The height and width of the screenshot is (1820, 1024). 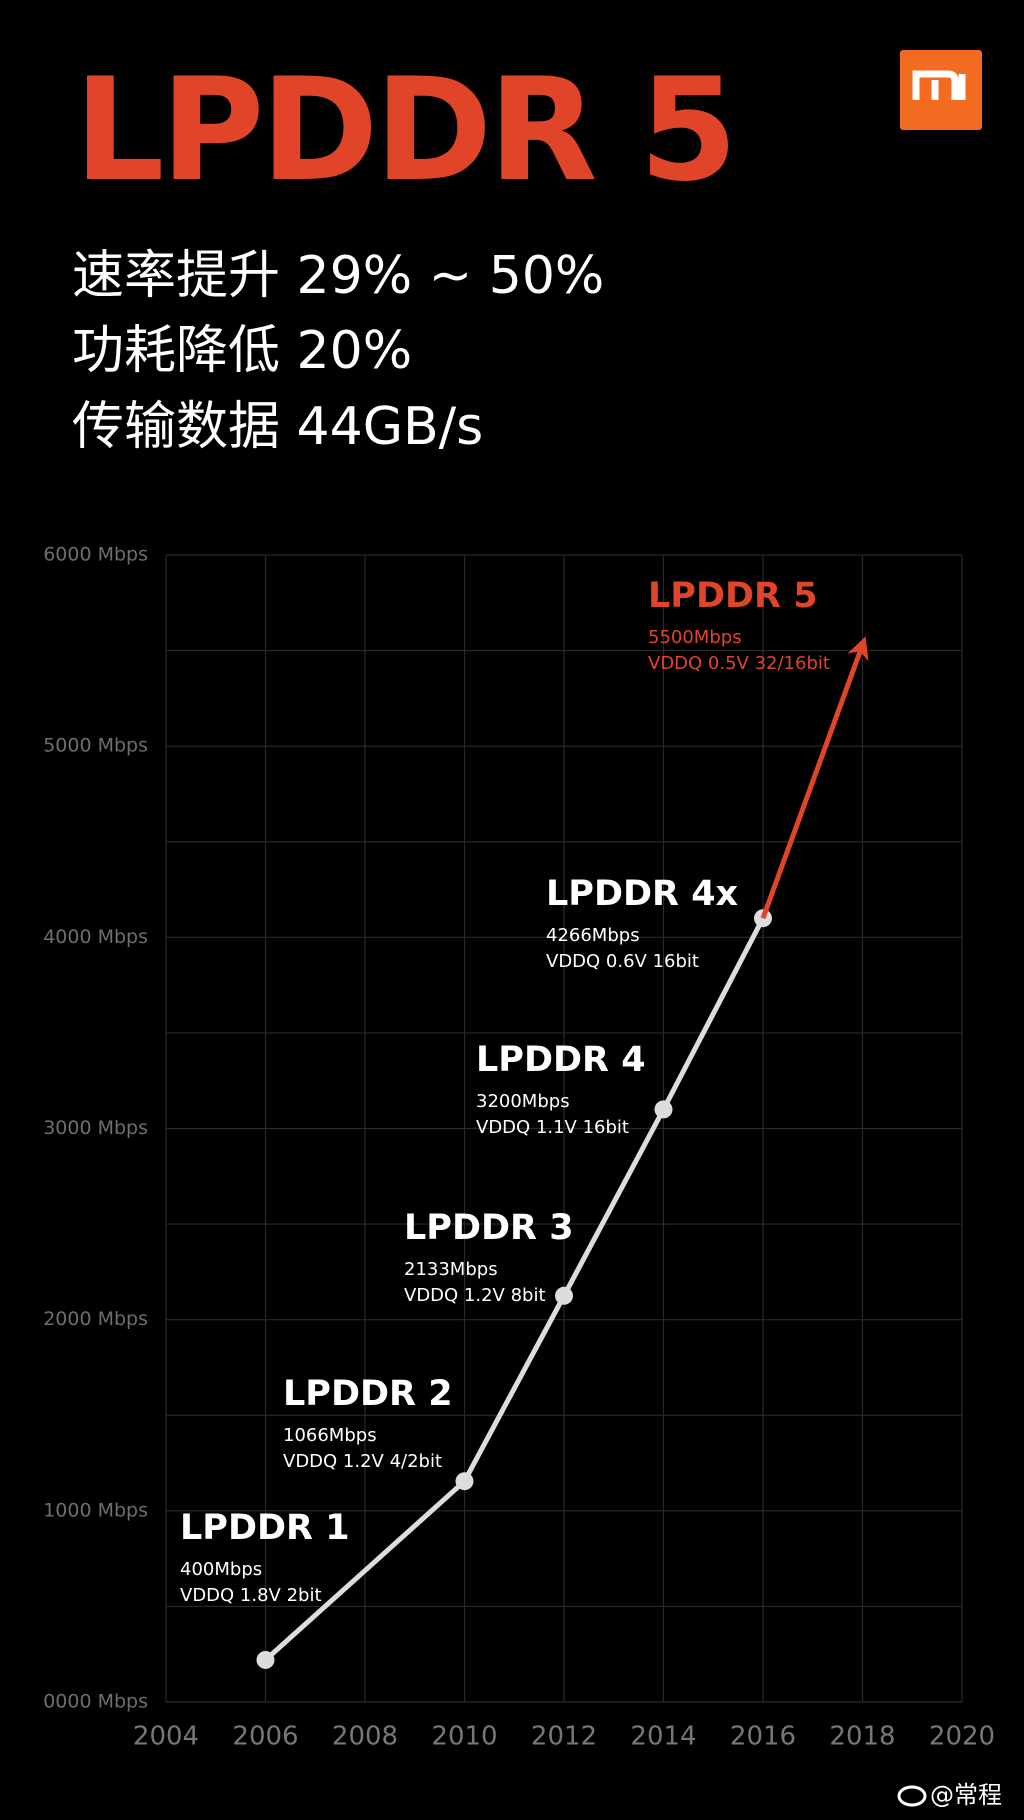 What do you see at coordinates (523, 1101) in the screenshot?
I see `annotation-line: 3200Mbps` at bounding box center [523, 1101].